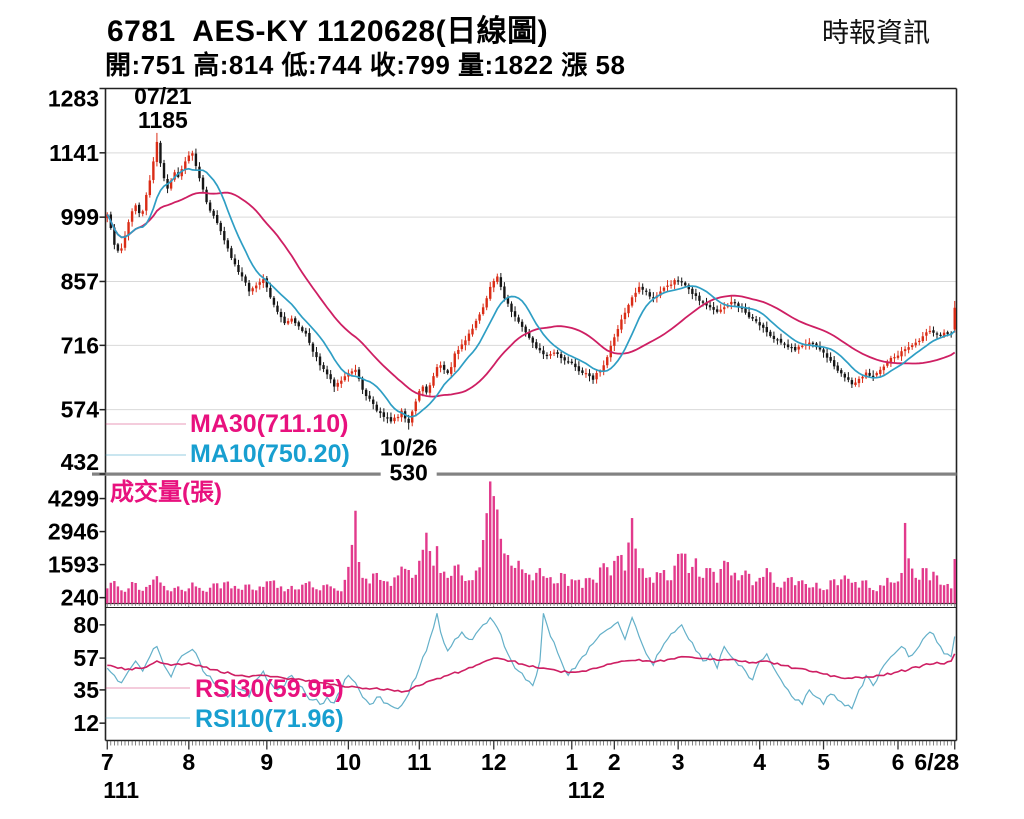 This screenshot has width=1024, height=819. I want to click on x-axis-month-label: 1, so click(571, 762).